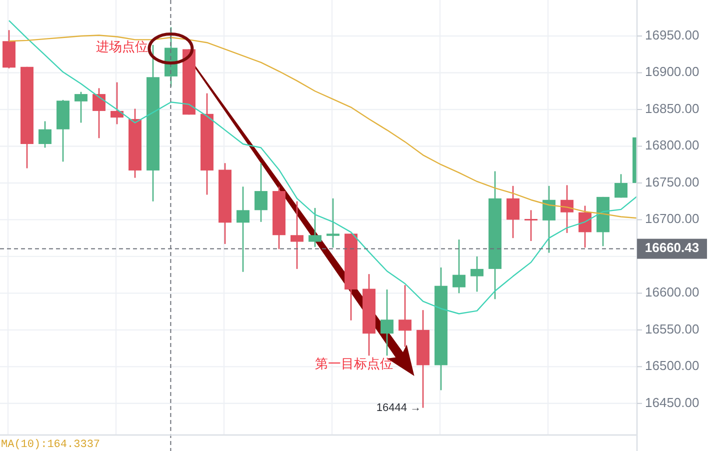  Describe the element at coordinates (672, 366) in the screenshot. I see `y-tick-label: 16500.00` at that location.